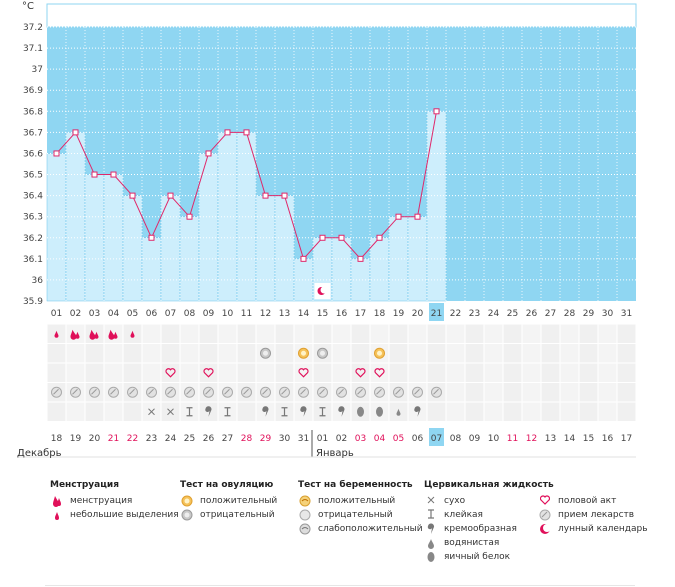 This screenshot has height=587, width=675. Describe the element at coordinates (463, 515) in the screenshot. I see `legend-item-label: клейкая` at that location.